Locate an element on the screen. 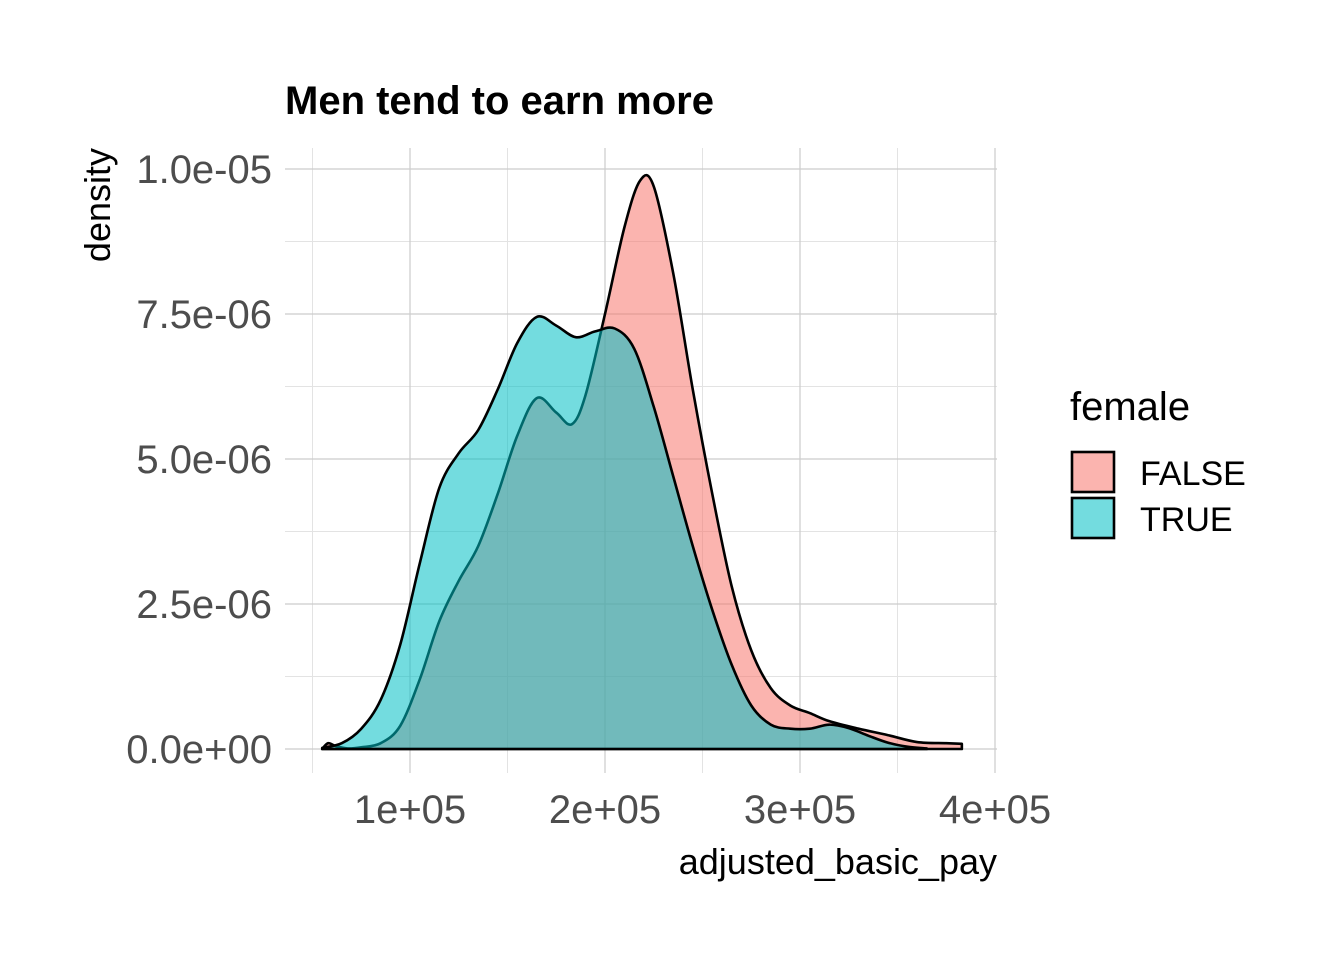  y-tick-label: 5.0e-06 is located at coordinates (204, 460).